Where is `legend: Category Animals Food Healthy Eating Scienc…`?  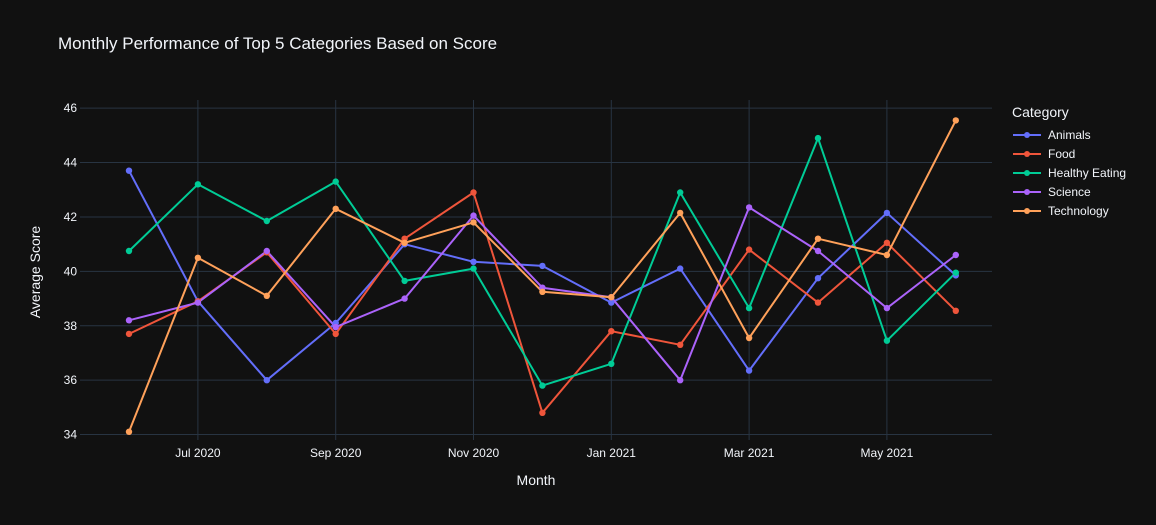
legend: Category Animals Food Healthy Eating Scienc… is located at coordinates (1069, 162).